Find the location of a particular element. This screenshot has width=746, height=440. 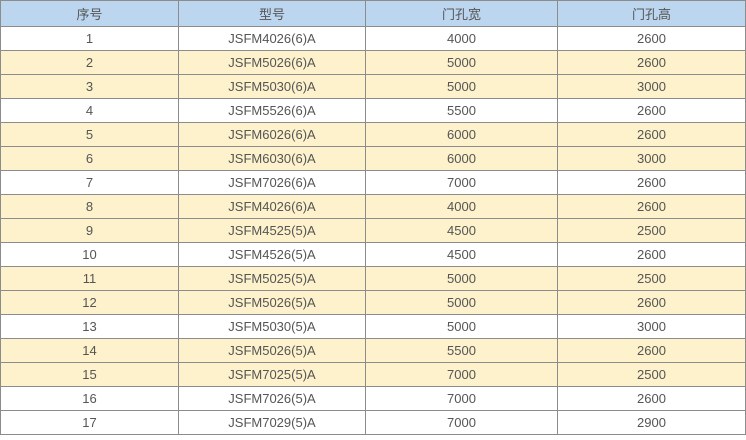

table-row: 14 JSFM5026(5)A 5500 2600 is located at coordinates (373, 350).